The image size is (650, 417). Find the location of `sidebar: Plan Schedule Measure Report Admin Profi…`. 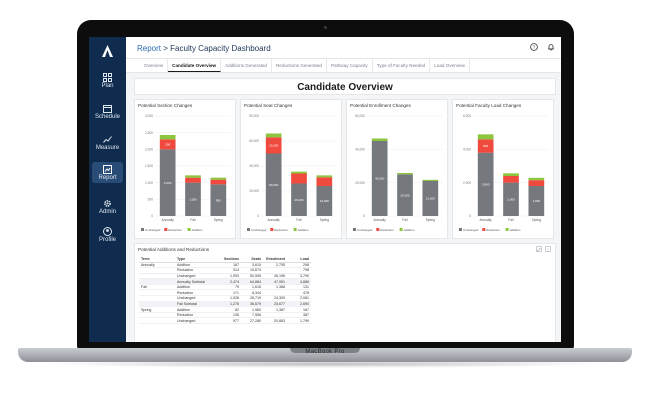

sidebar: Plan Schedule Measure Report Admin Profi… is located at coordinates (107, 189).